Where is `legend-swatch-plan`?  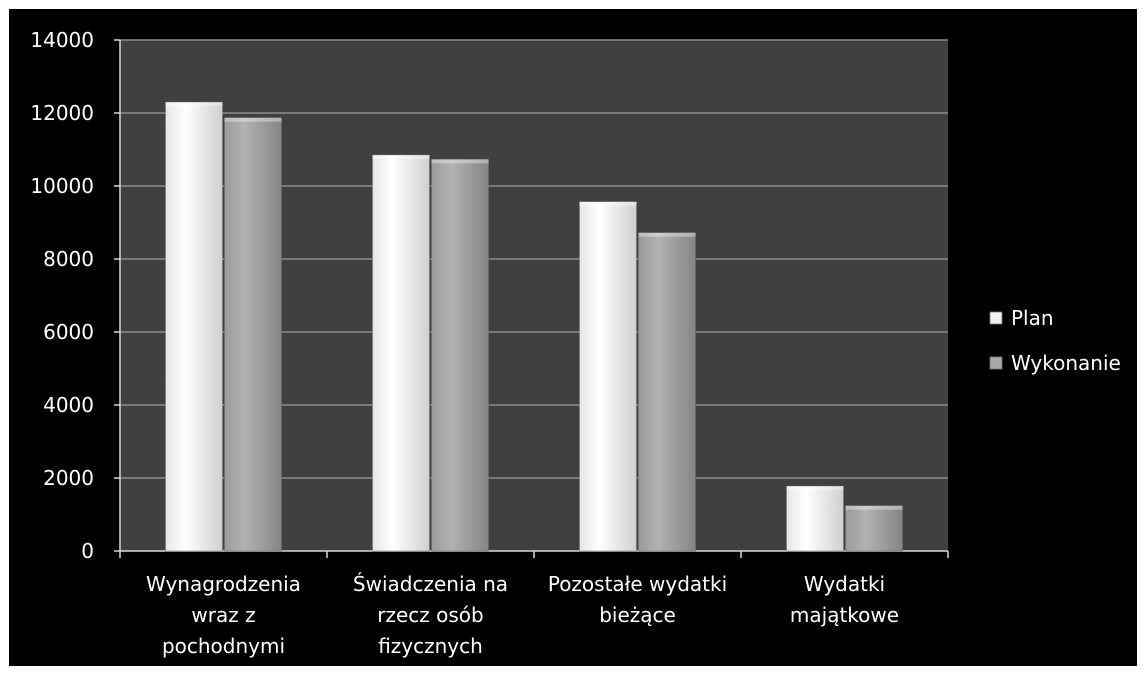
legend-swatch-plan is located at coordinates (996, 318).